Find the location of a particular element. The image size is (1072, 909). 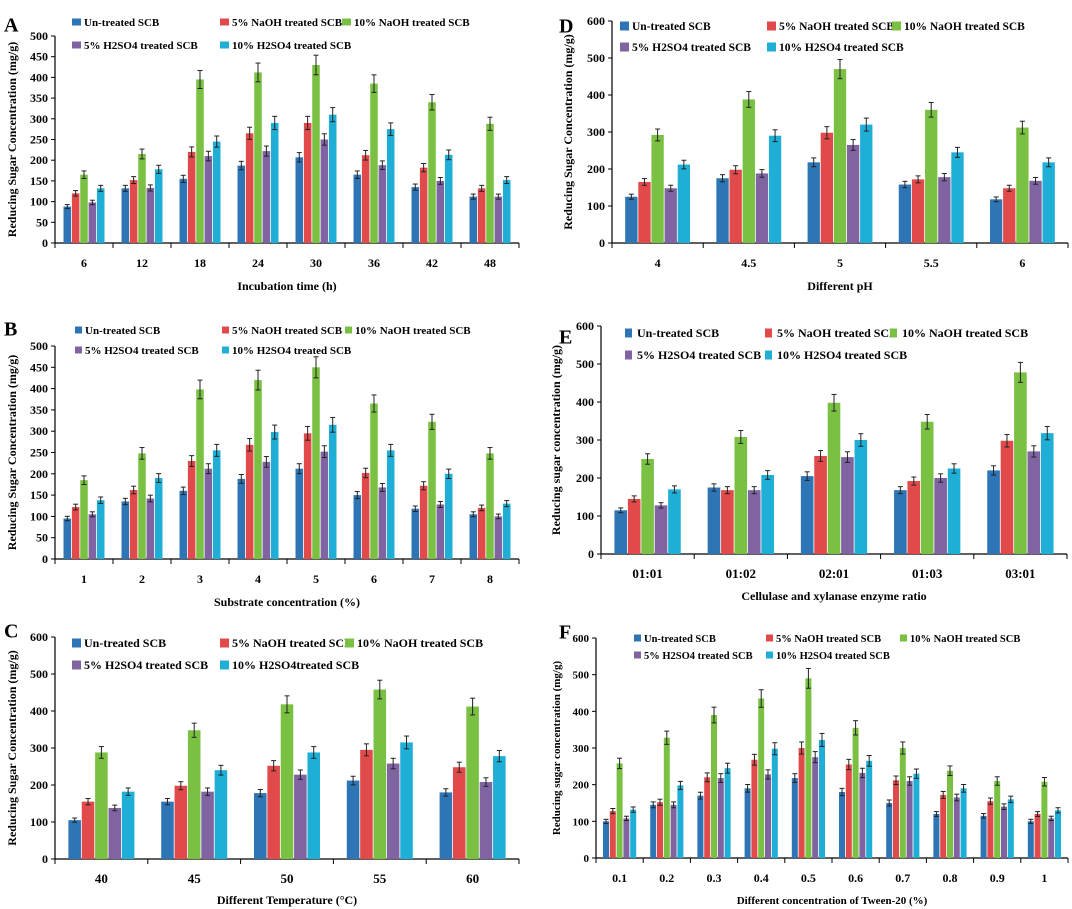

legend-label: 5% NaOH treated SCB is located at coordinates (287, 331).